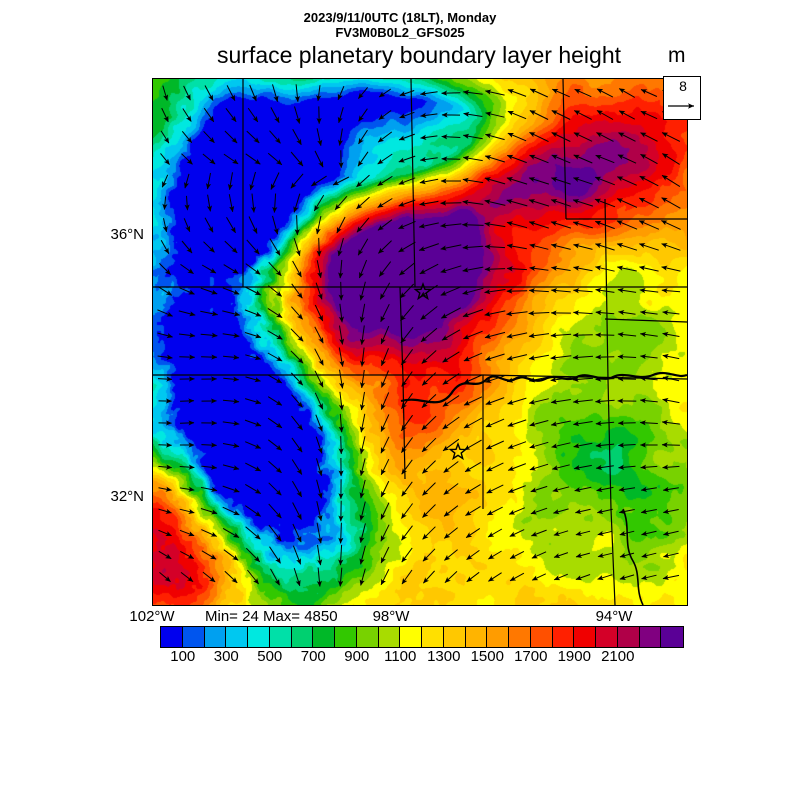 The height and width of the screenshot is (800, 800). What do you see at coordinates (564, 149) in the screenshot?
I see `boundary-line` at bounding box center [564, 149].